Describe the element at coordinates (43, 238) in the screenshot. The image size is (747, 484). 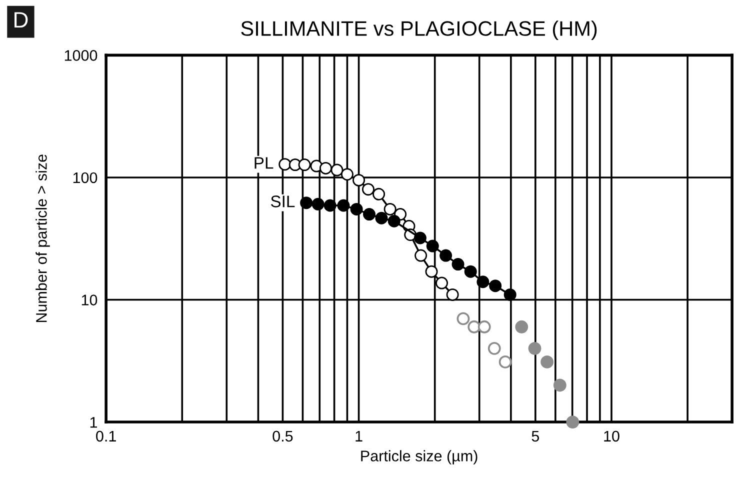
I see `y-axis-title: Number of particle > size` at that location.